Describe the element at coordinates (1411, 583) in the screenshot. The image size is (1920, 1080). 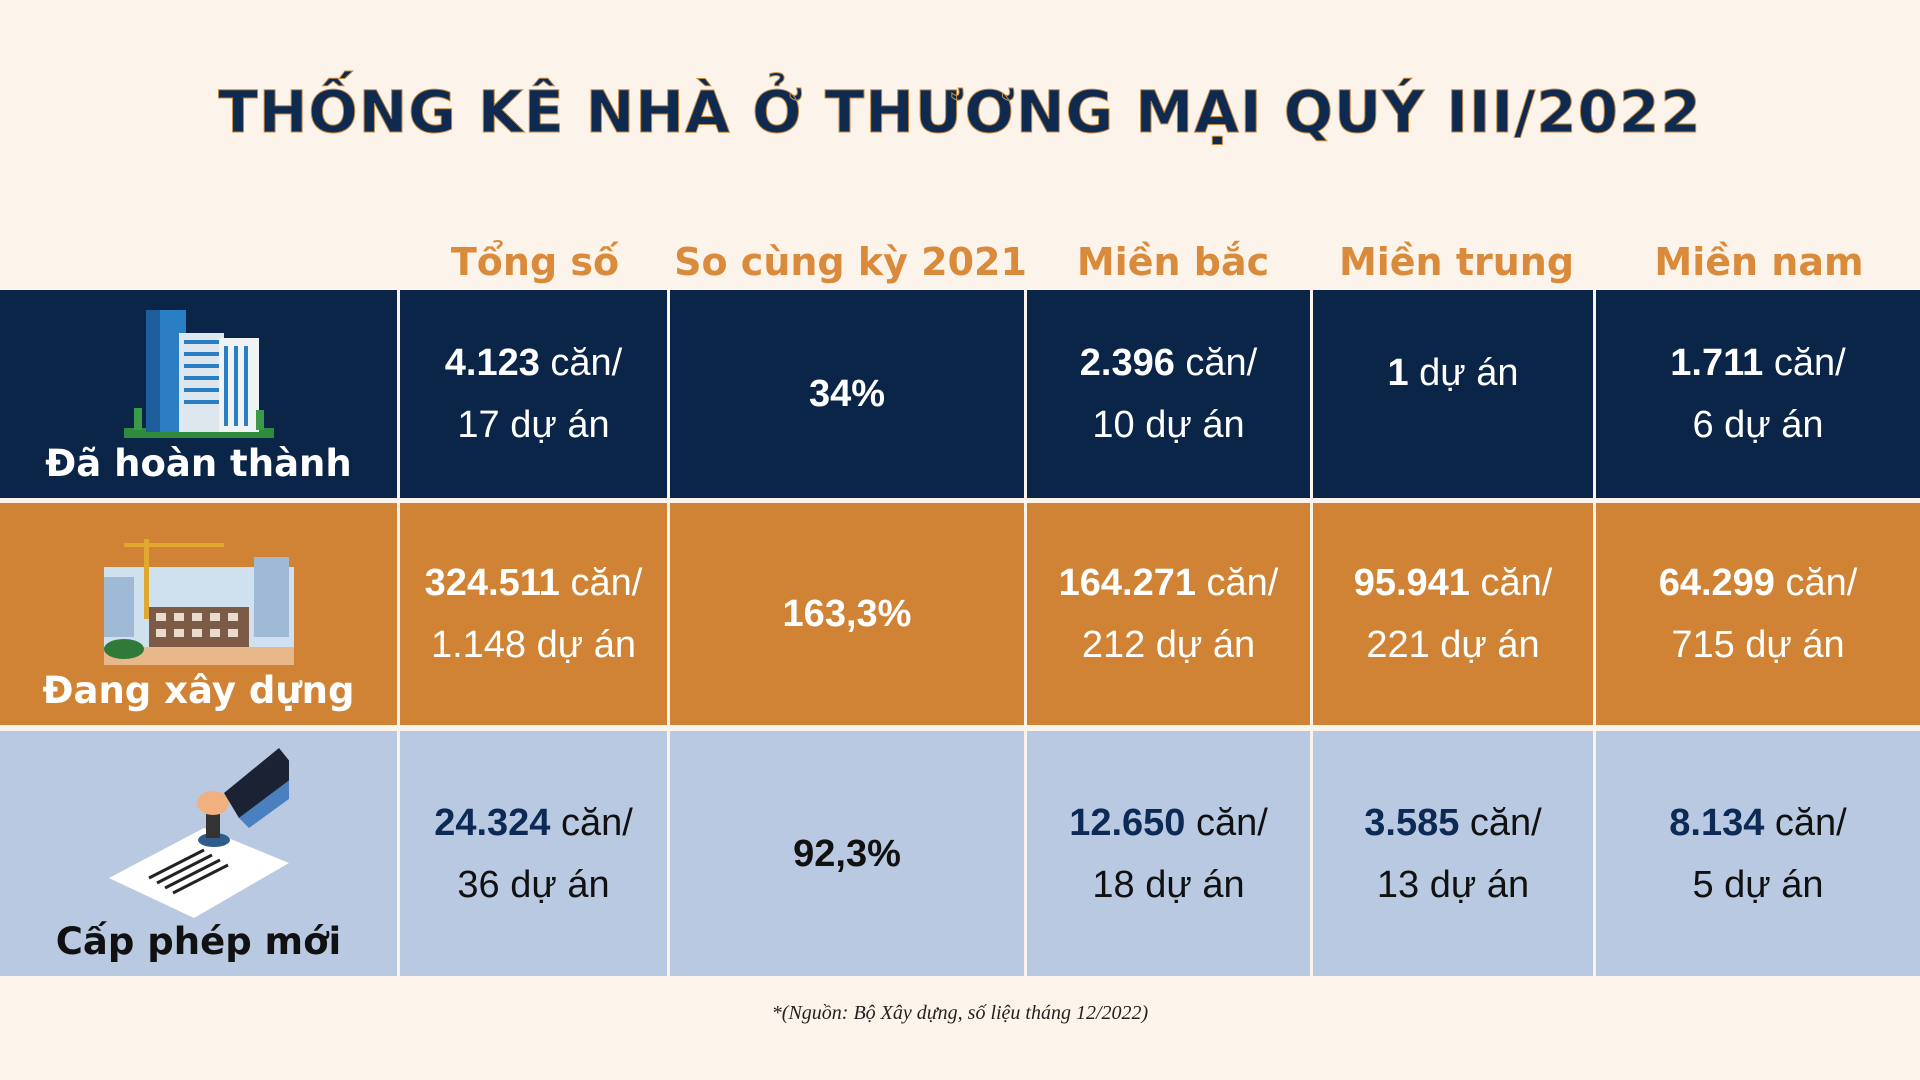
I see `central-units: 95.941` at that location.